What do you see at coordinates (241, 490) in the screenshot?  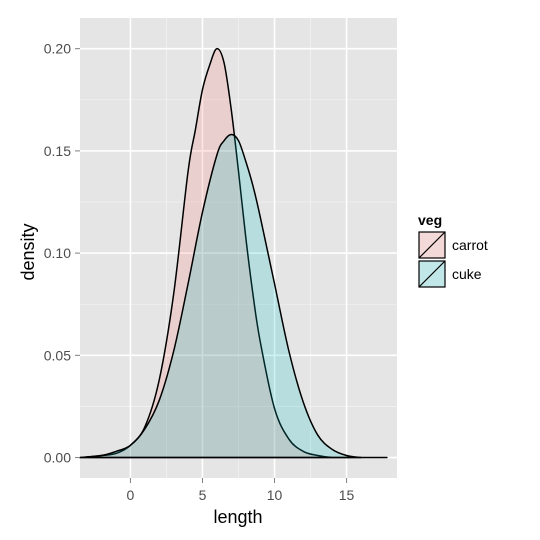 I see `x-axis: 0 5 10 15` at bounding box center [241, 490].